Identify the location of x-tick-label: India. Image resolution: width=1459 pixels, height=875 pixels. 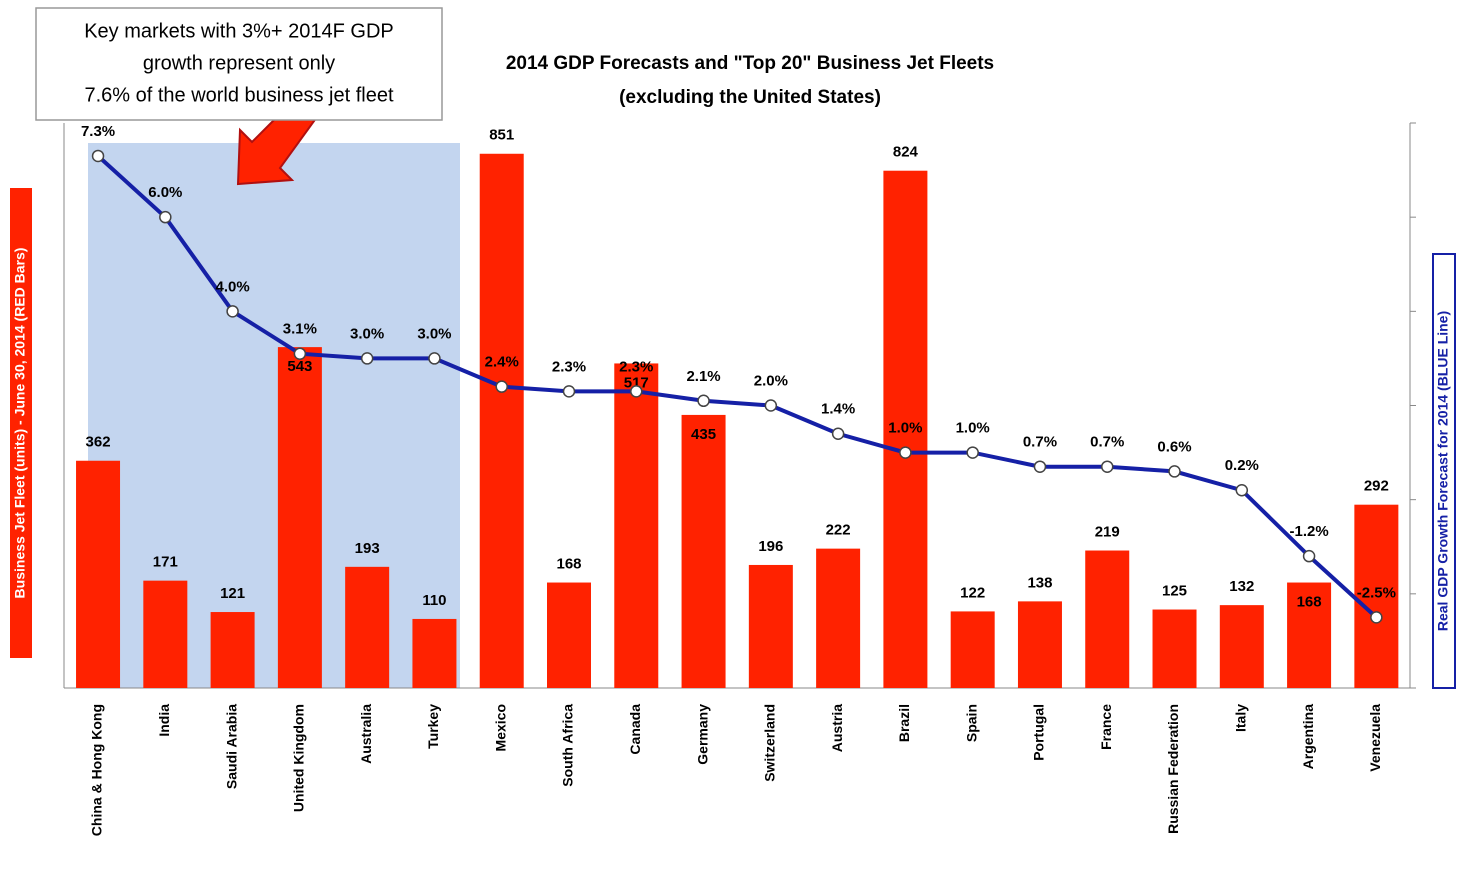
(164, 720).